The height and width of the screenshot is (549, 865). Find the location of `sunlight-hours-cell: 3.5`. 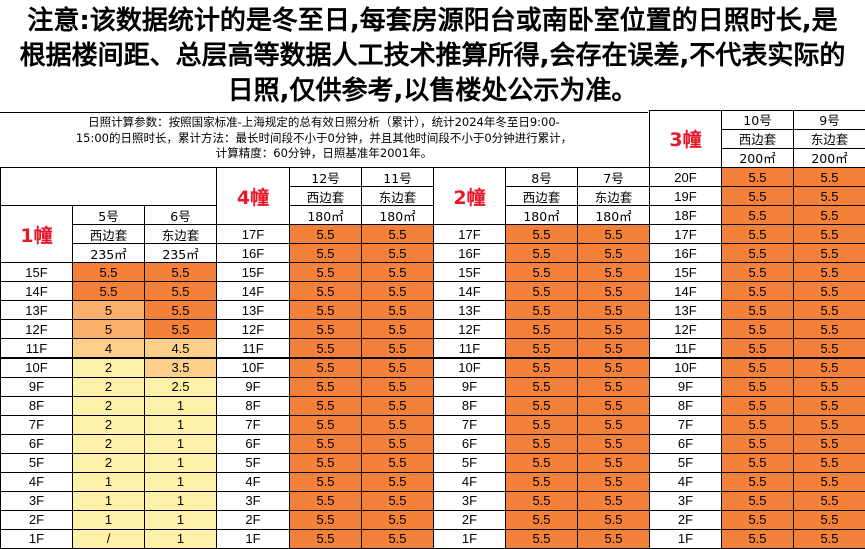

sunlight-hours-cell: 3.5 is located at coordinates (180, 367).